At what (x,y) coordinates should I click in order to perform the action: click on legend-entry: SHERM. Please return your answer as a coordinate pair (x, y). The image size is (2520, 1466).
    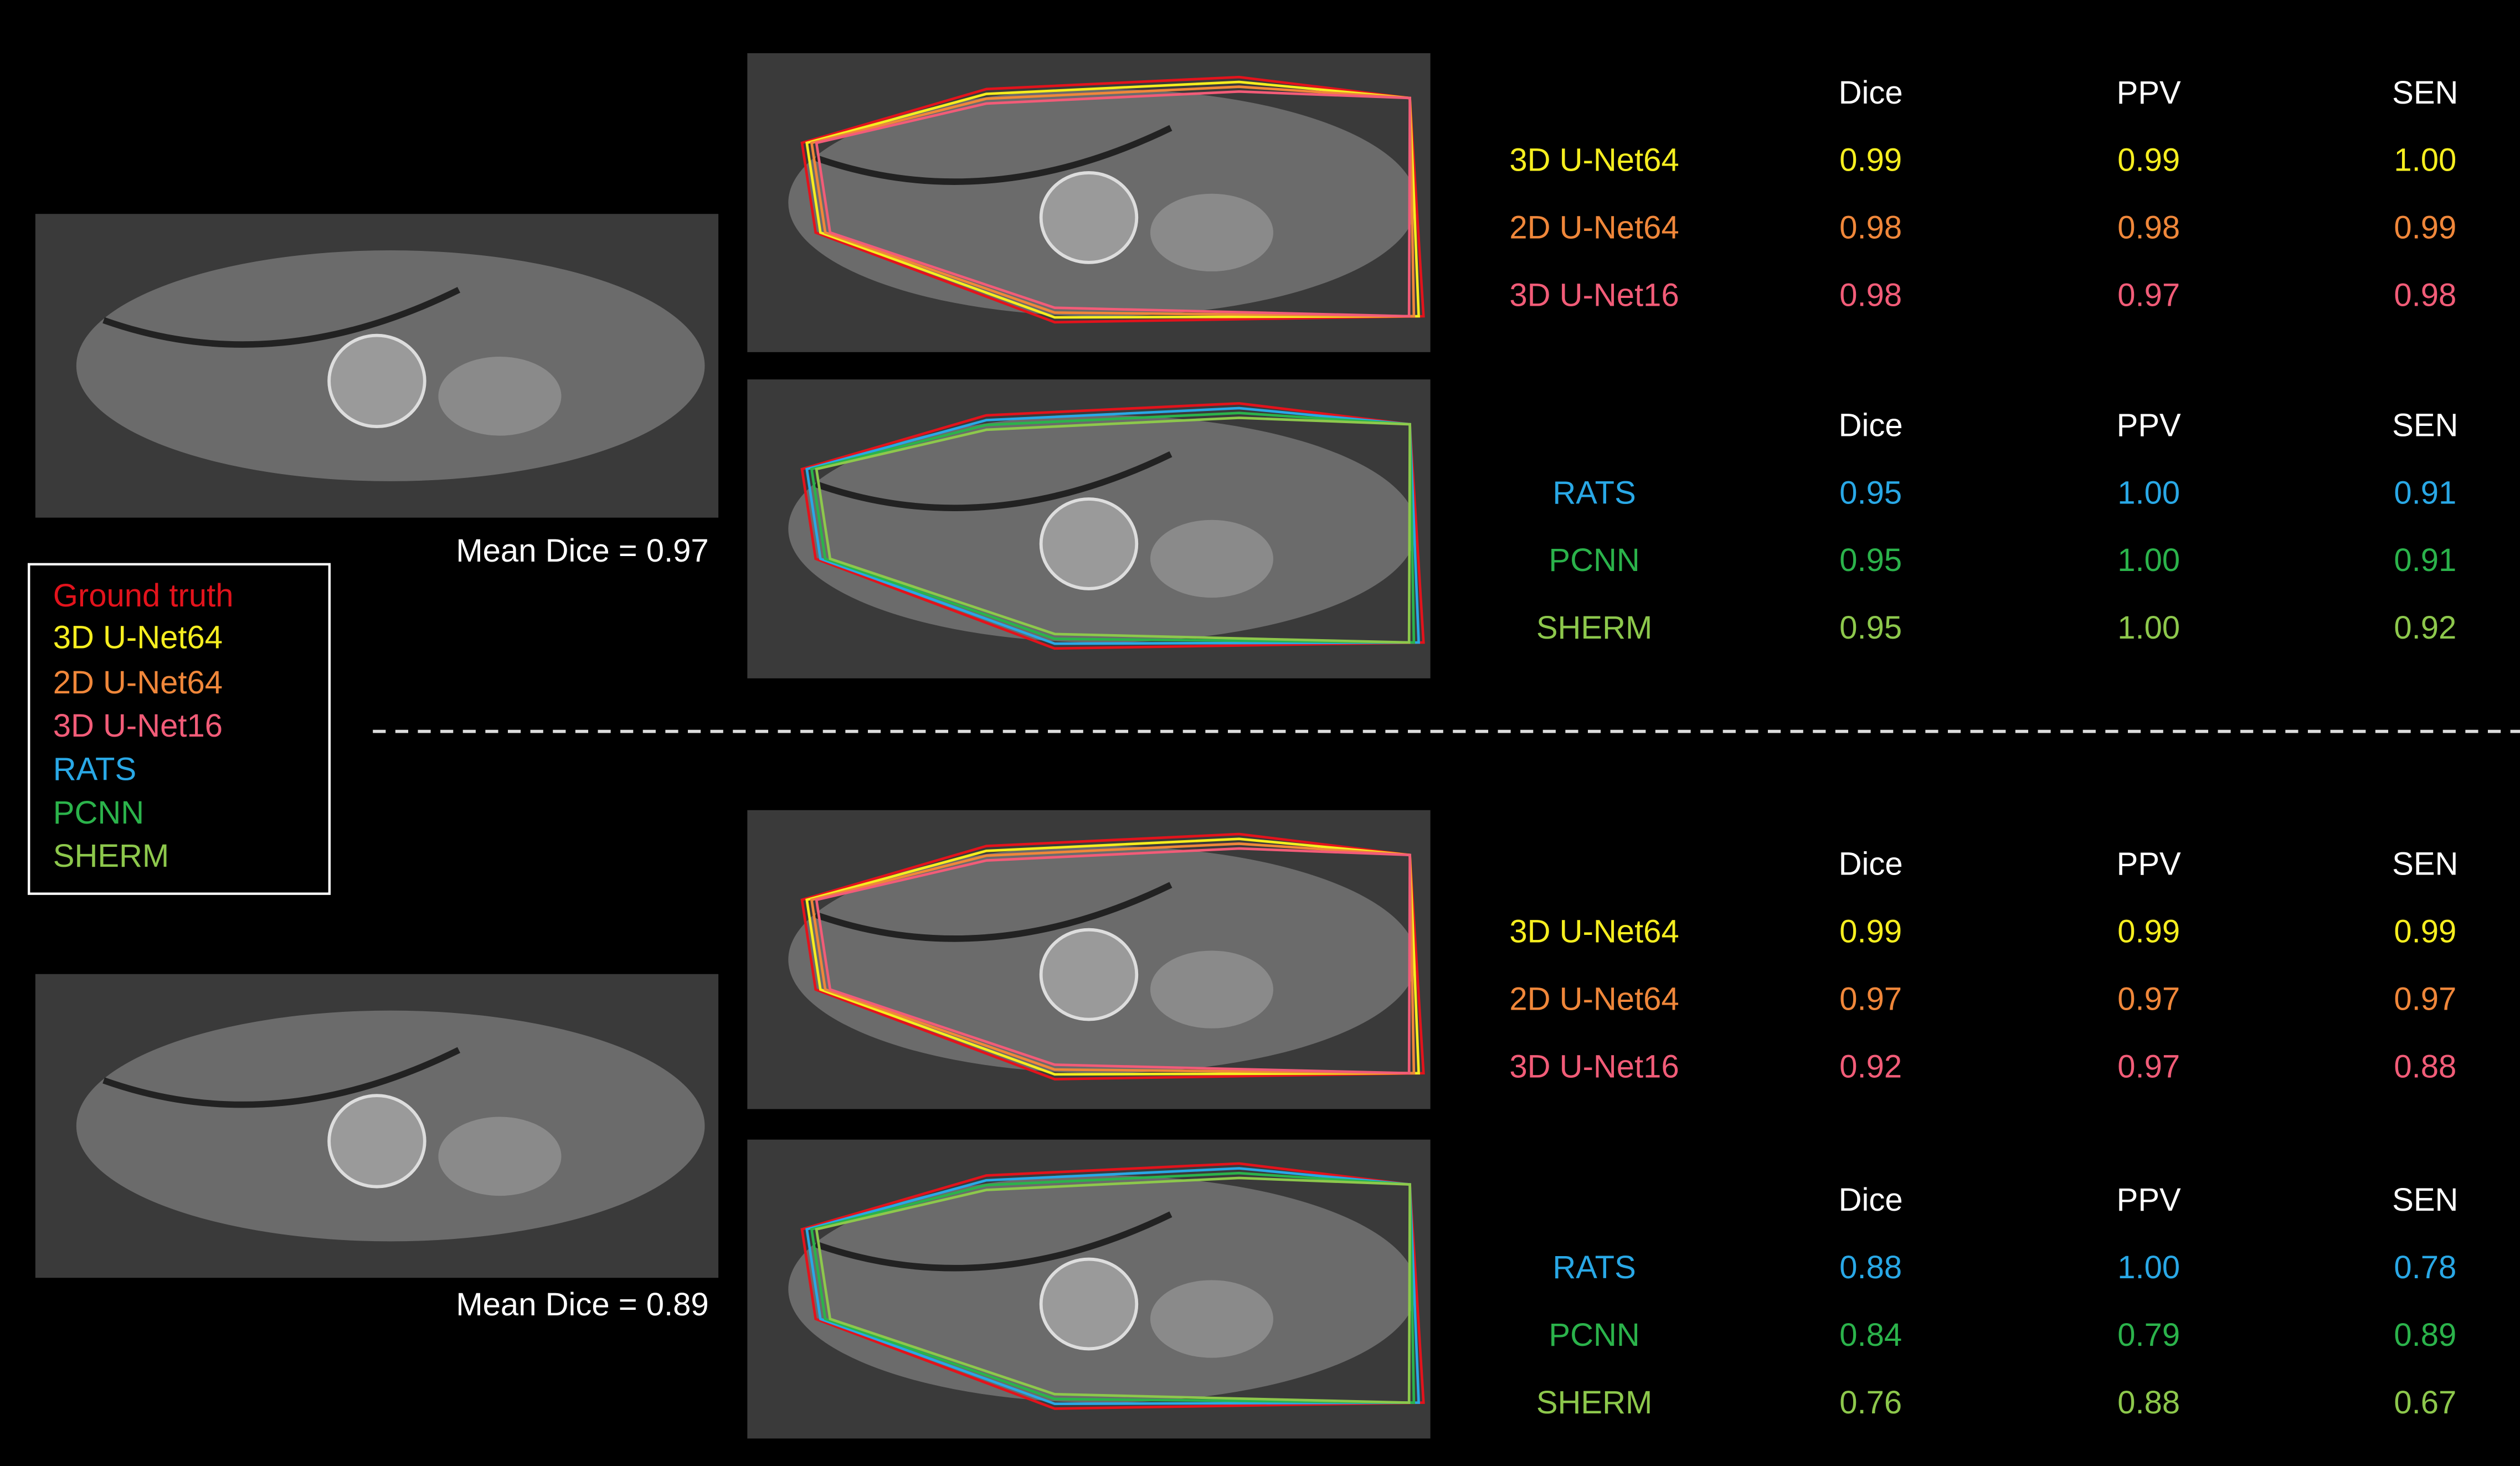
    Looking at the image, I should click on (111, 856).